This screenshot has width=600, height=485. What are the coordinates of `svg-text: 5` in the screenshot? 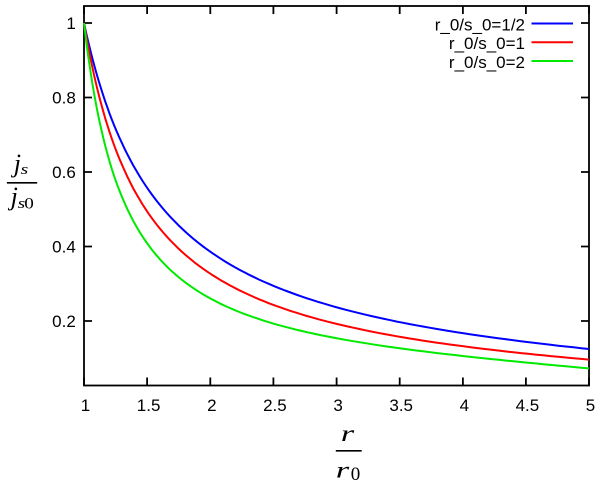 It's located at (590, 405).